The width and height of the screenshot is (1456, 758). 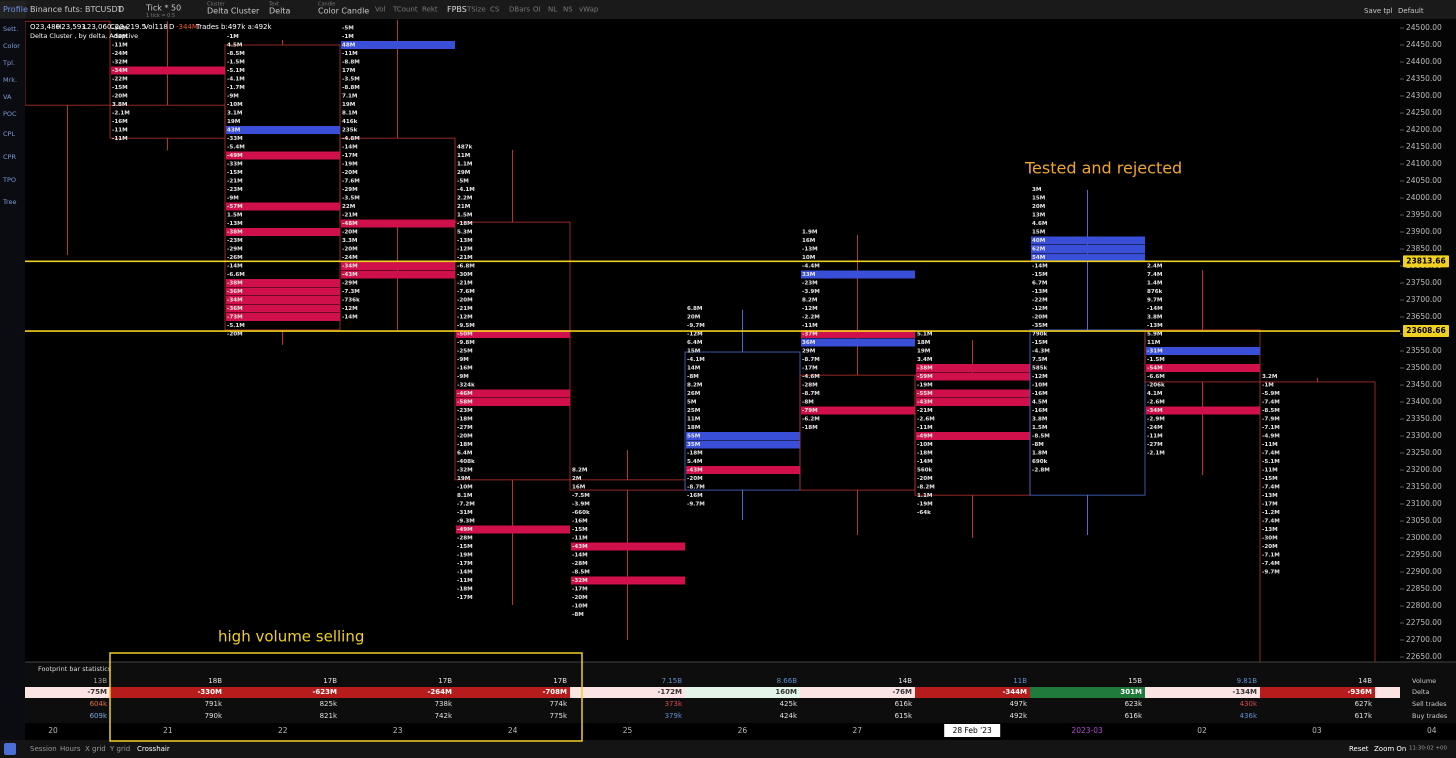 What do you see at coordinates (1424, 503) in the screenshot?
I see `price-tick-label: 23100.00` at bounding box center [1424, 503].